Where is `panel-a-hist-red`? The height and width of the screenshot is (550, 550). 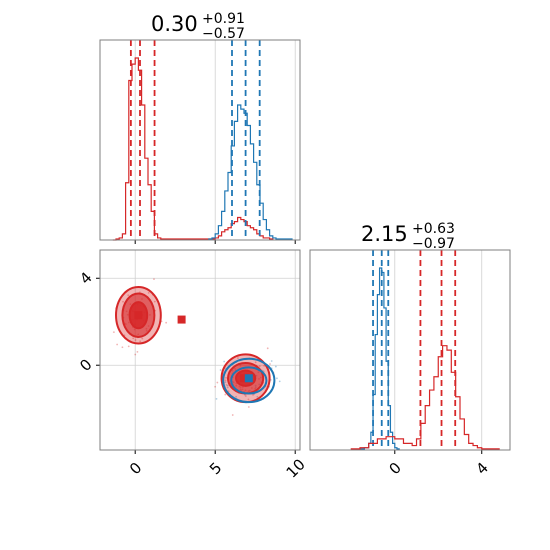
panel-a-hist-red is located at coordinates (193, 149).